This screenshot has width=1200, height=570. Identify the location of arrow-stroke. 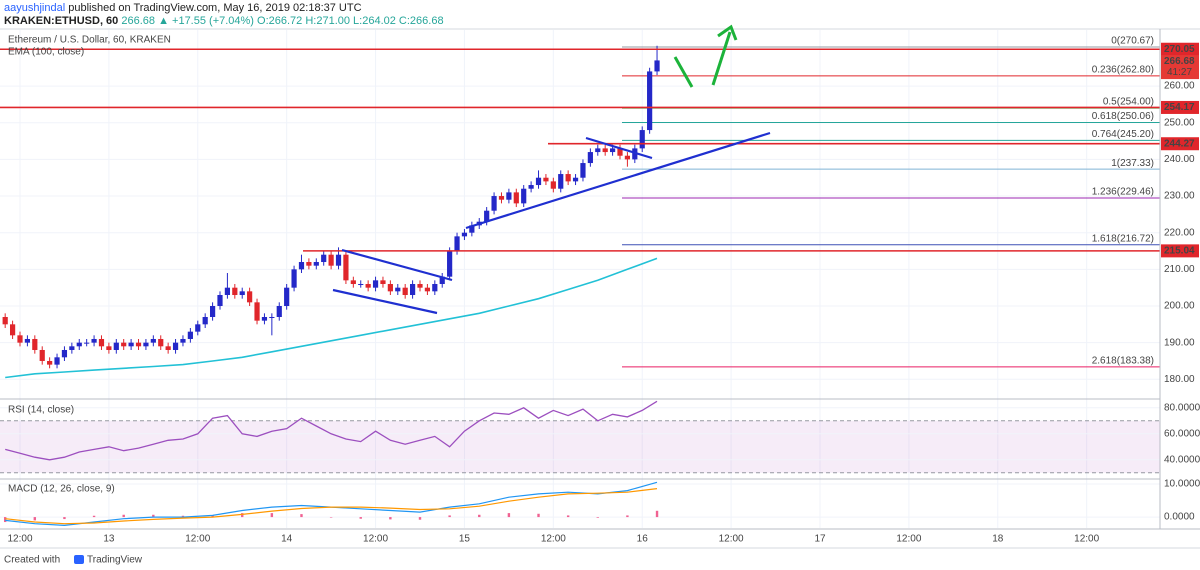
(683, 72).